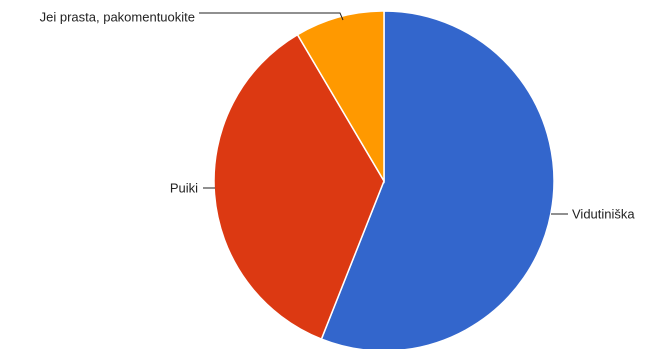 The height and width of the screenshot is (349, 649). What do you see at coordinates (117, 17) in the screenshot?
I see `slice-label-3: Jei prasta, pakomentuokite` at bounding box center [117, 17].